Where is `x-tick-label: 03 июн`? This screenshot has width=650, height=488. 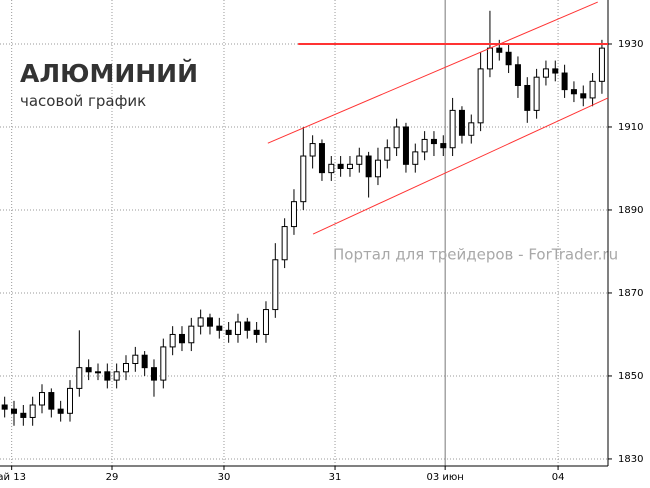 x-tick-label: 03 июн is located at coordinates (444, 477).